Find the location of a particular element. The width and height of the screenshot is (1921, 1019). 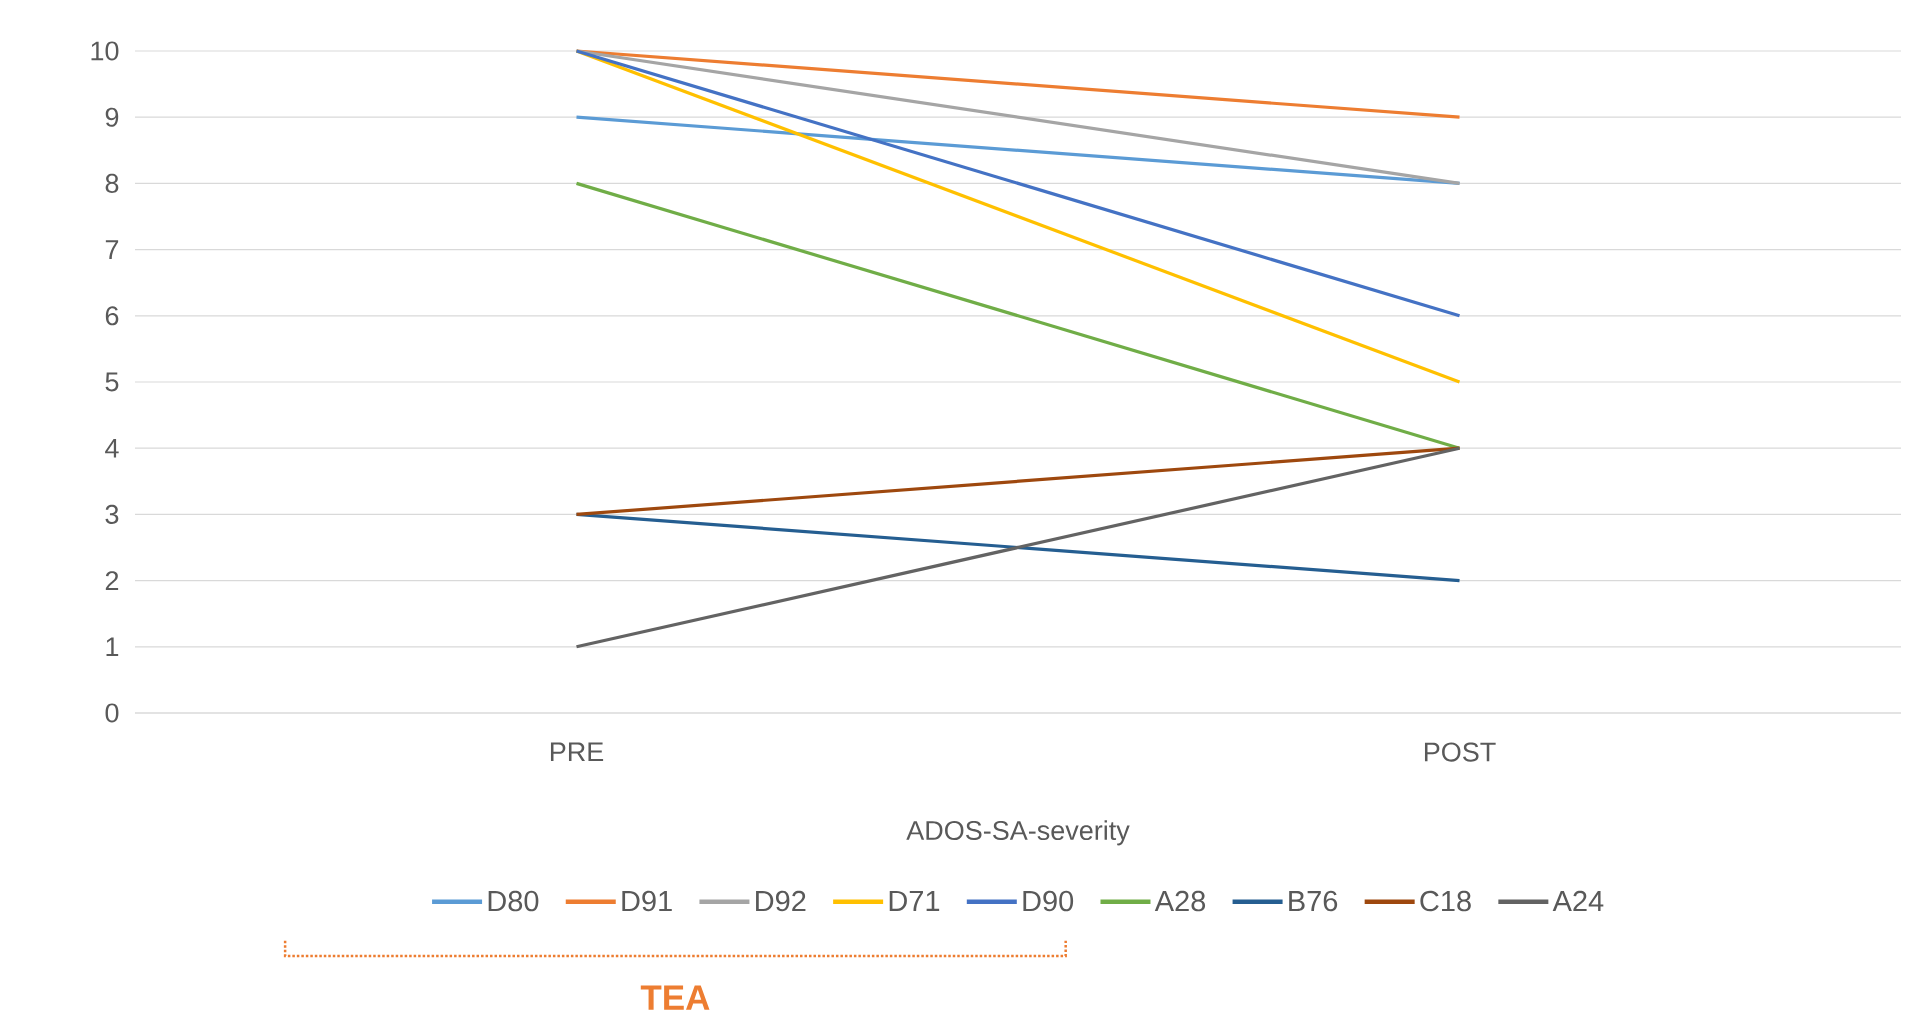

y-tick-label: 8 is located at coordinates (112, 183).